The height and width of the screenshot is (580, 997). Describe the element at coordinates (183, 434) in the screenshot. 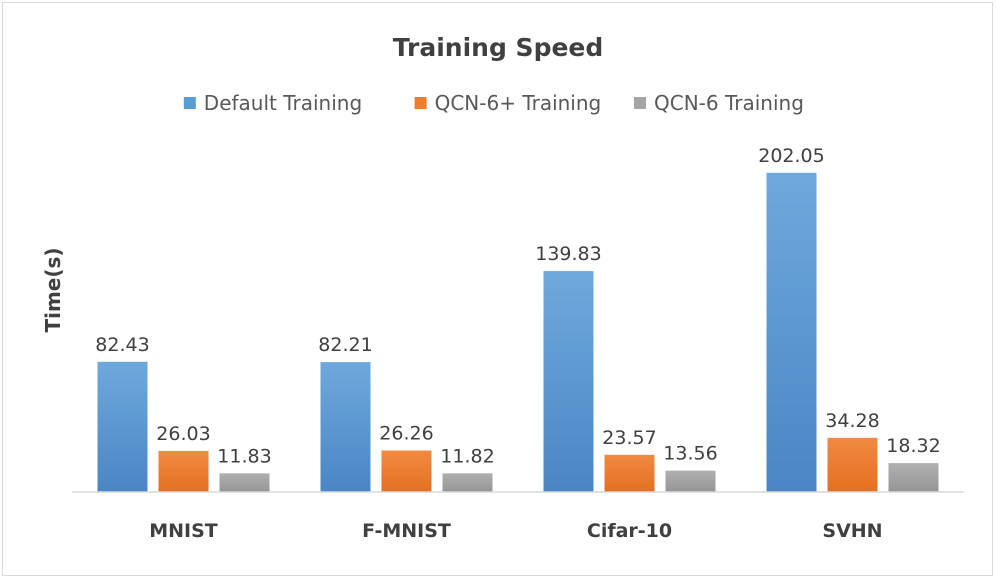

I see `data-label-qcn-6-training-mnist: 26.03` at that location.